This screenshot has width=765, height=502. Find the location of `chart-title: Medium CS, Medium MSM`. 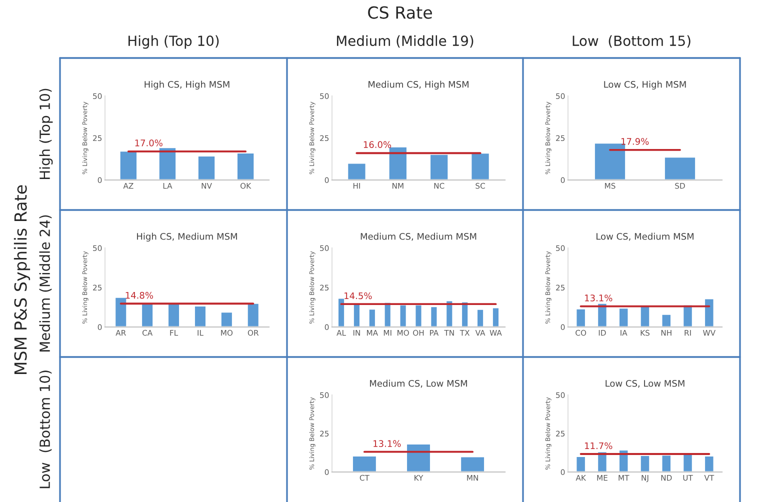

chart-title: Medium CS, Medium MSM is located at coordinates (418, 236).